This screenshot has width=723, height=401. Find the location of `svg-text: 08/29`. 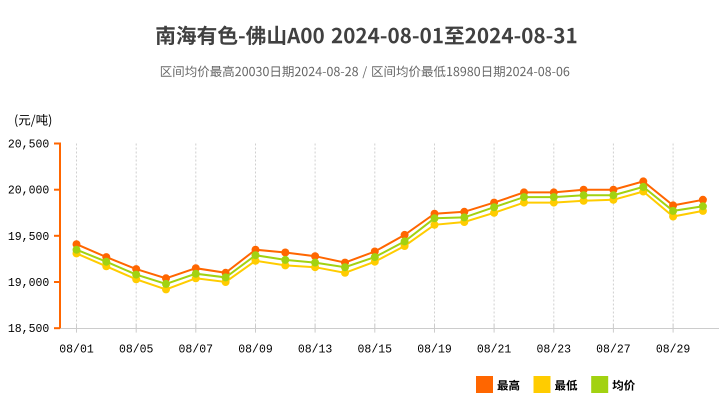

svg-text: 08/29 is located at coordinates (673, 349).